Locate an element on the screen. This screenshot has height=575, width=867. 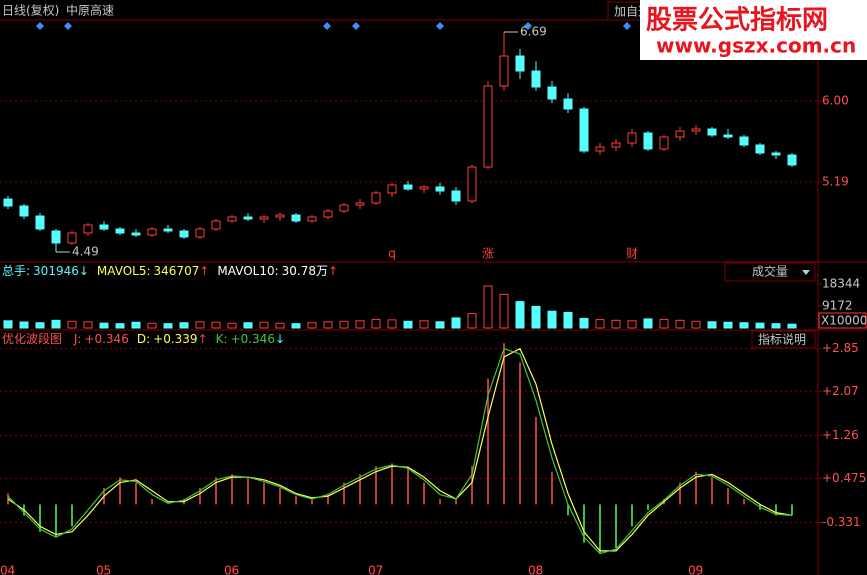
legend-value: +0.339 is located at coordinates (175, 339).